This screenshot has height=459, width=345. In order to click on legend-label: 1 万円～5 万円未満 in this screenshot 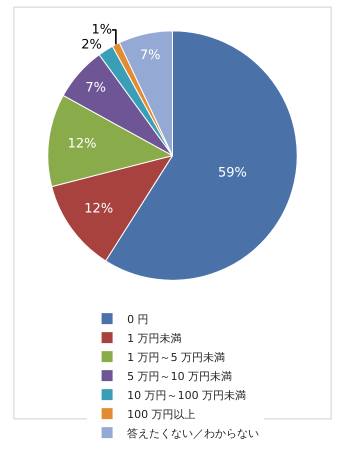, I will do `click(176, 357)`.